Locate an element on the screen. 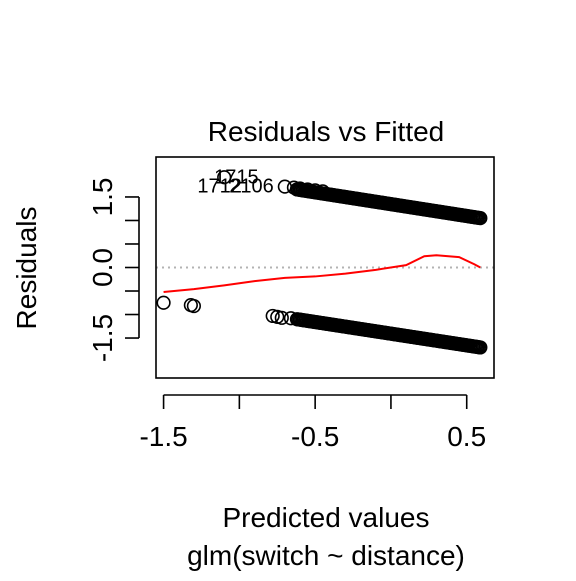 Image resolution: width=576 pixels, height=581 pixels. x-axis-label: Predicted values is located at coordinates (325, 517).